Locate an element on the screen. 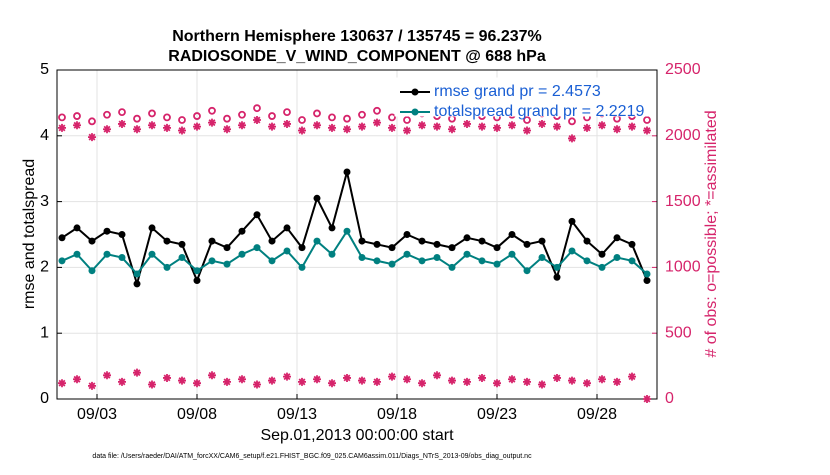 The width and height of the screenshot is (830, 475). y2-tick-label: 2500 is located at coordinates (683, 69).